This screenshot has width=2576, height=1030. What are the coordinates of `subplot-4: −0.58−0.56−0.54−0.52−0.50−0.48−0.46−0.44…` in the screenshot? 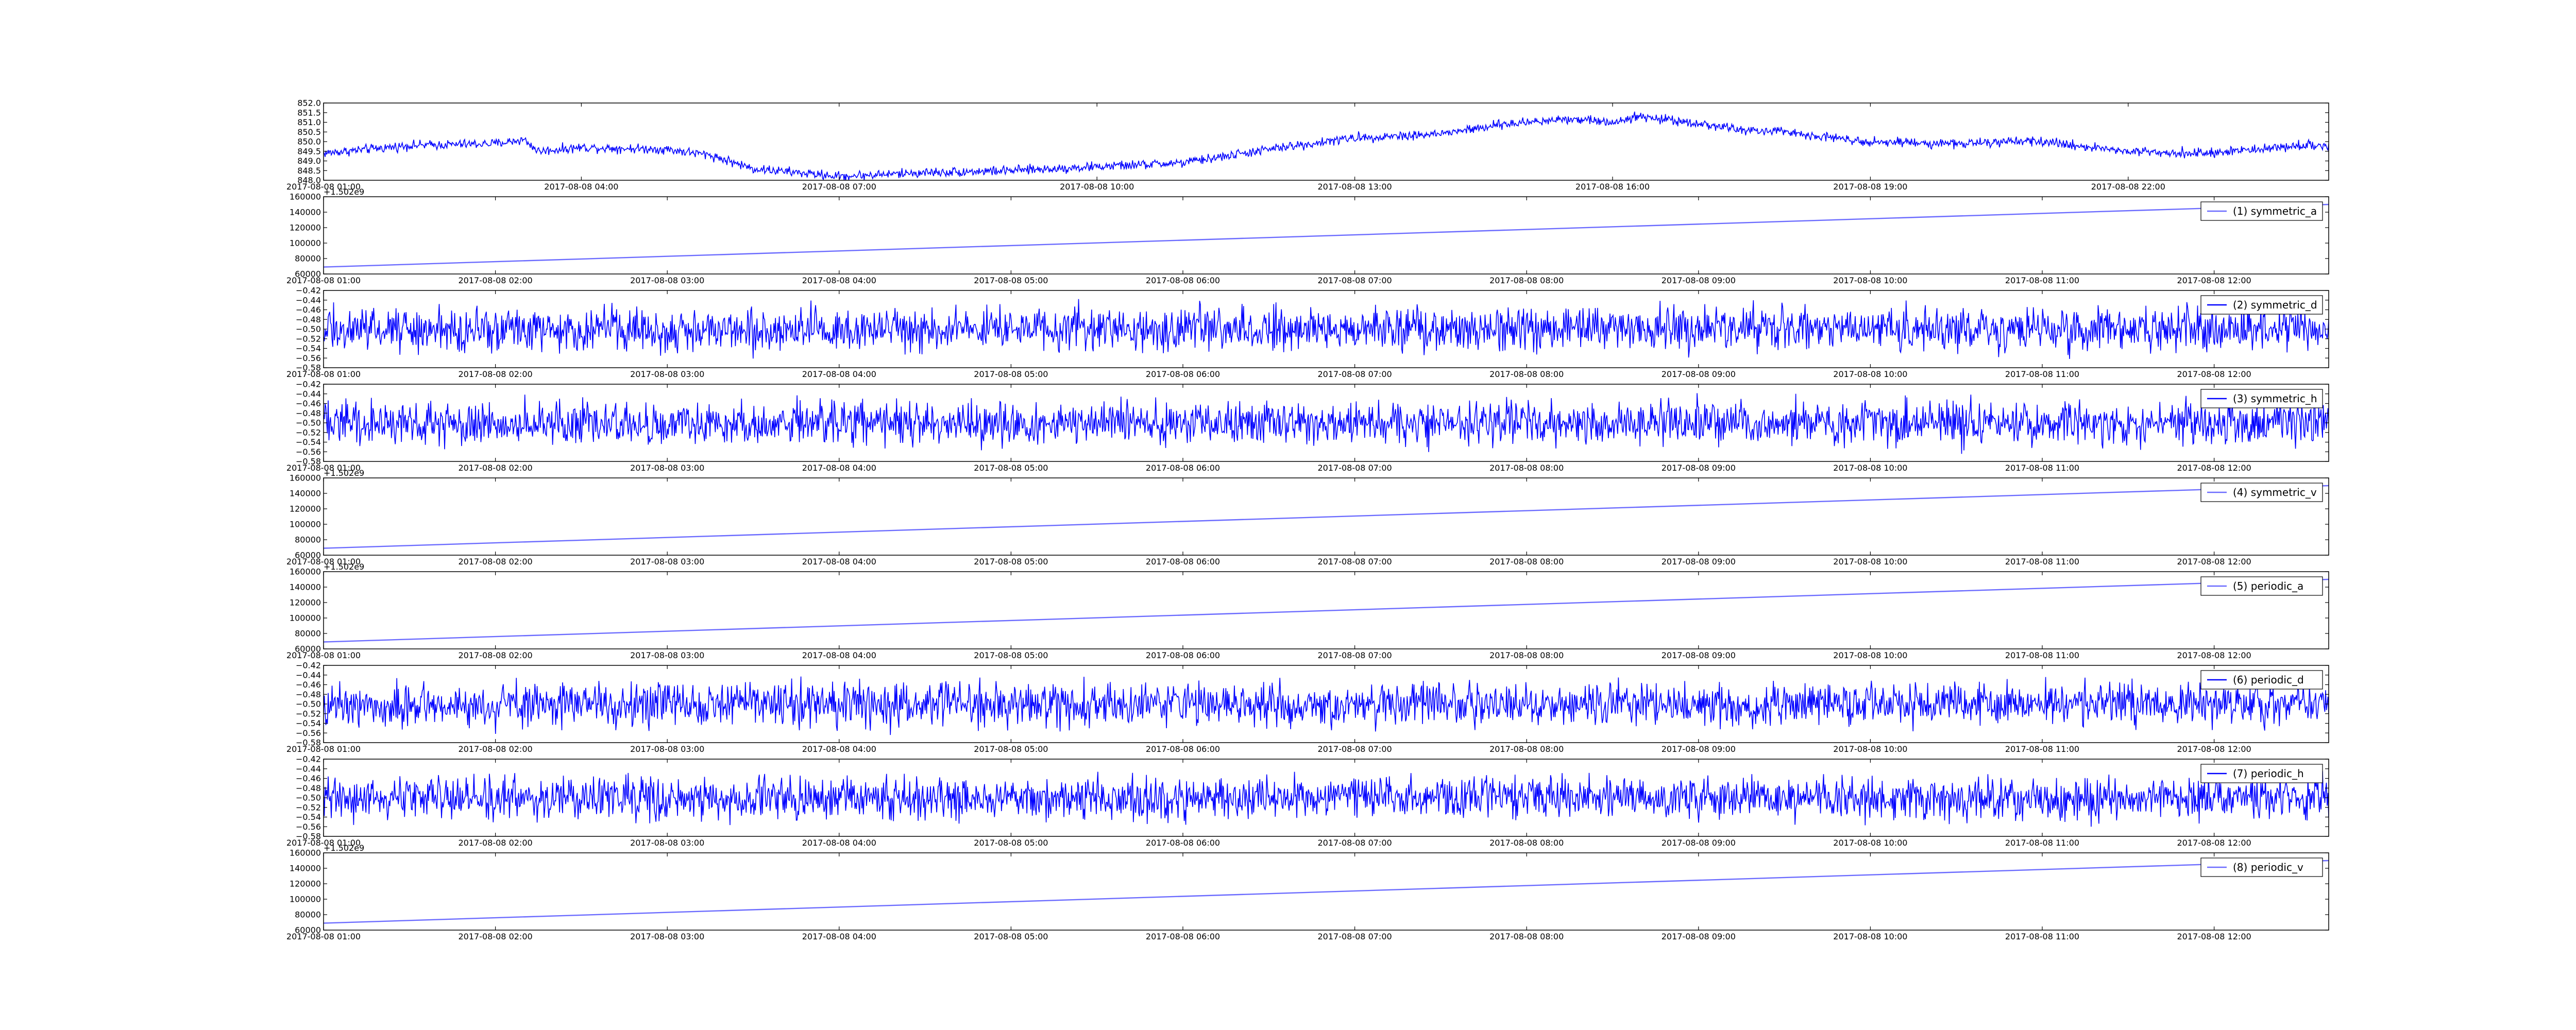 It's located at (1307, 427).